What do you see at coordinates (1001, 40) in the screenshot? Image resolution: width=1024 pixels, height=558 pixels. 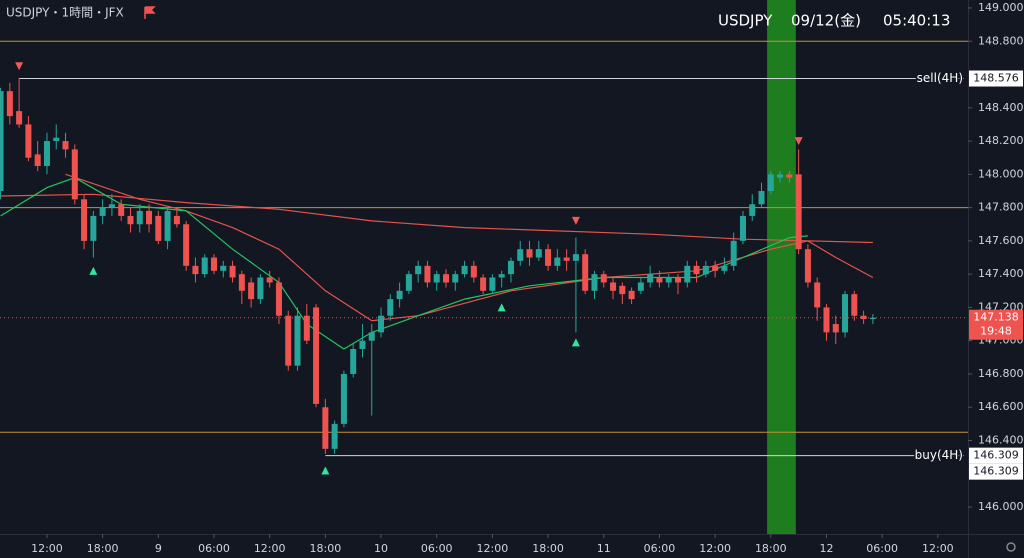 I see `y-tick-label: 148.800` at bounding box center [1001, 40].